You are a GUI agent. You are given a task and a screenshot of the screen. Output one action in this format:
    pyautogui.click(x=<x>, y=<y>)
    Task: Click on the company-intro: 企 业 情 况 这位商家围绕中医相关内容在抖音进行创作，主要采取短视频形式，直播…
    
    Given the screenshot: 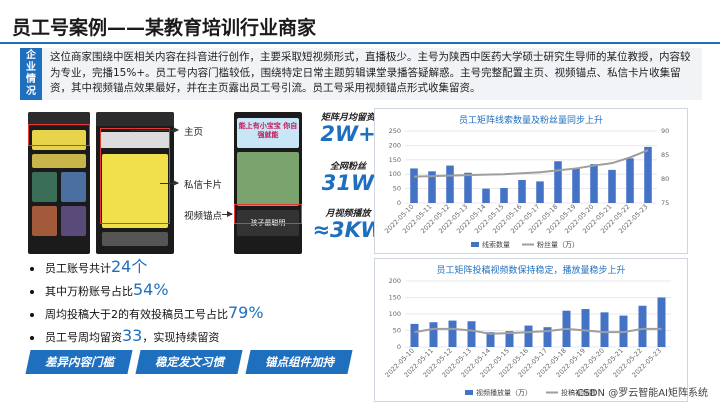 What is the action you would take?
    pyautogui.click(x=361, y=74)
    